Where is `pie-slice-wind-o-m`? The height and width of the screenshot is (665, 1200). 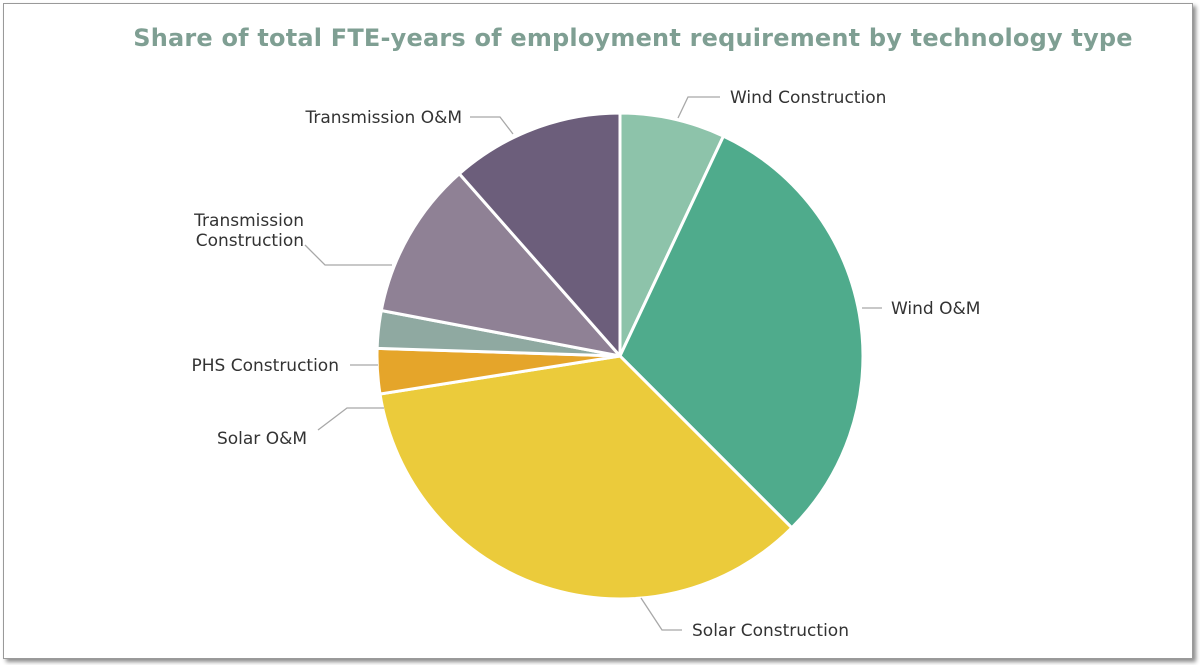 pie-slice-wind-o-m is located at coordinates (741, 332).